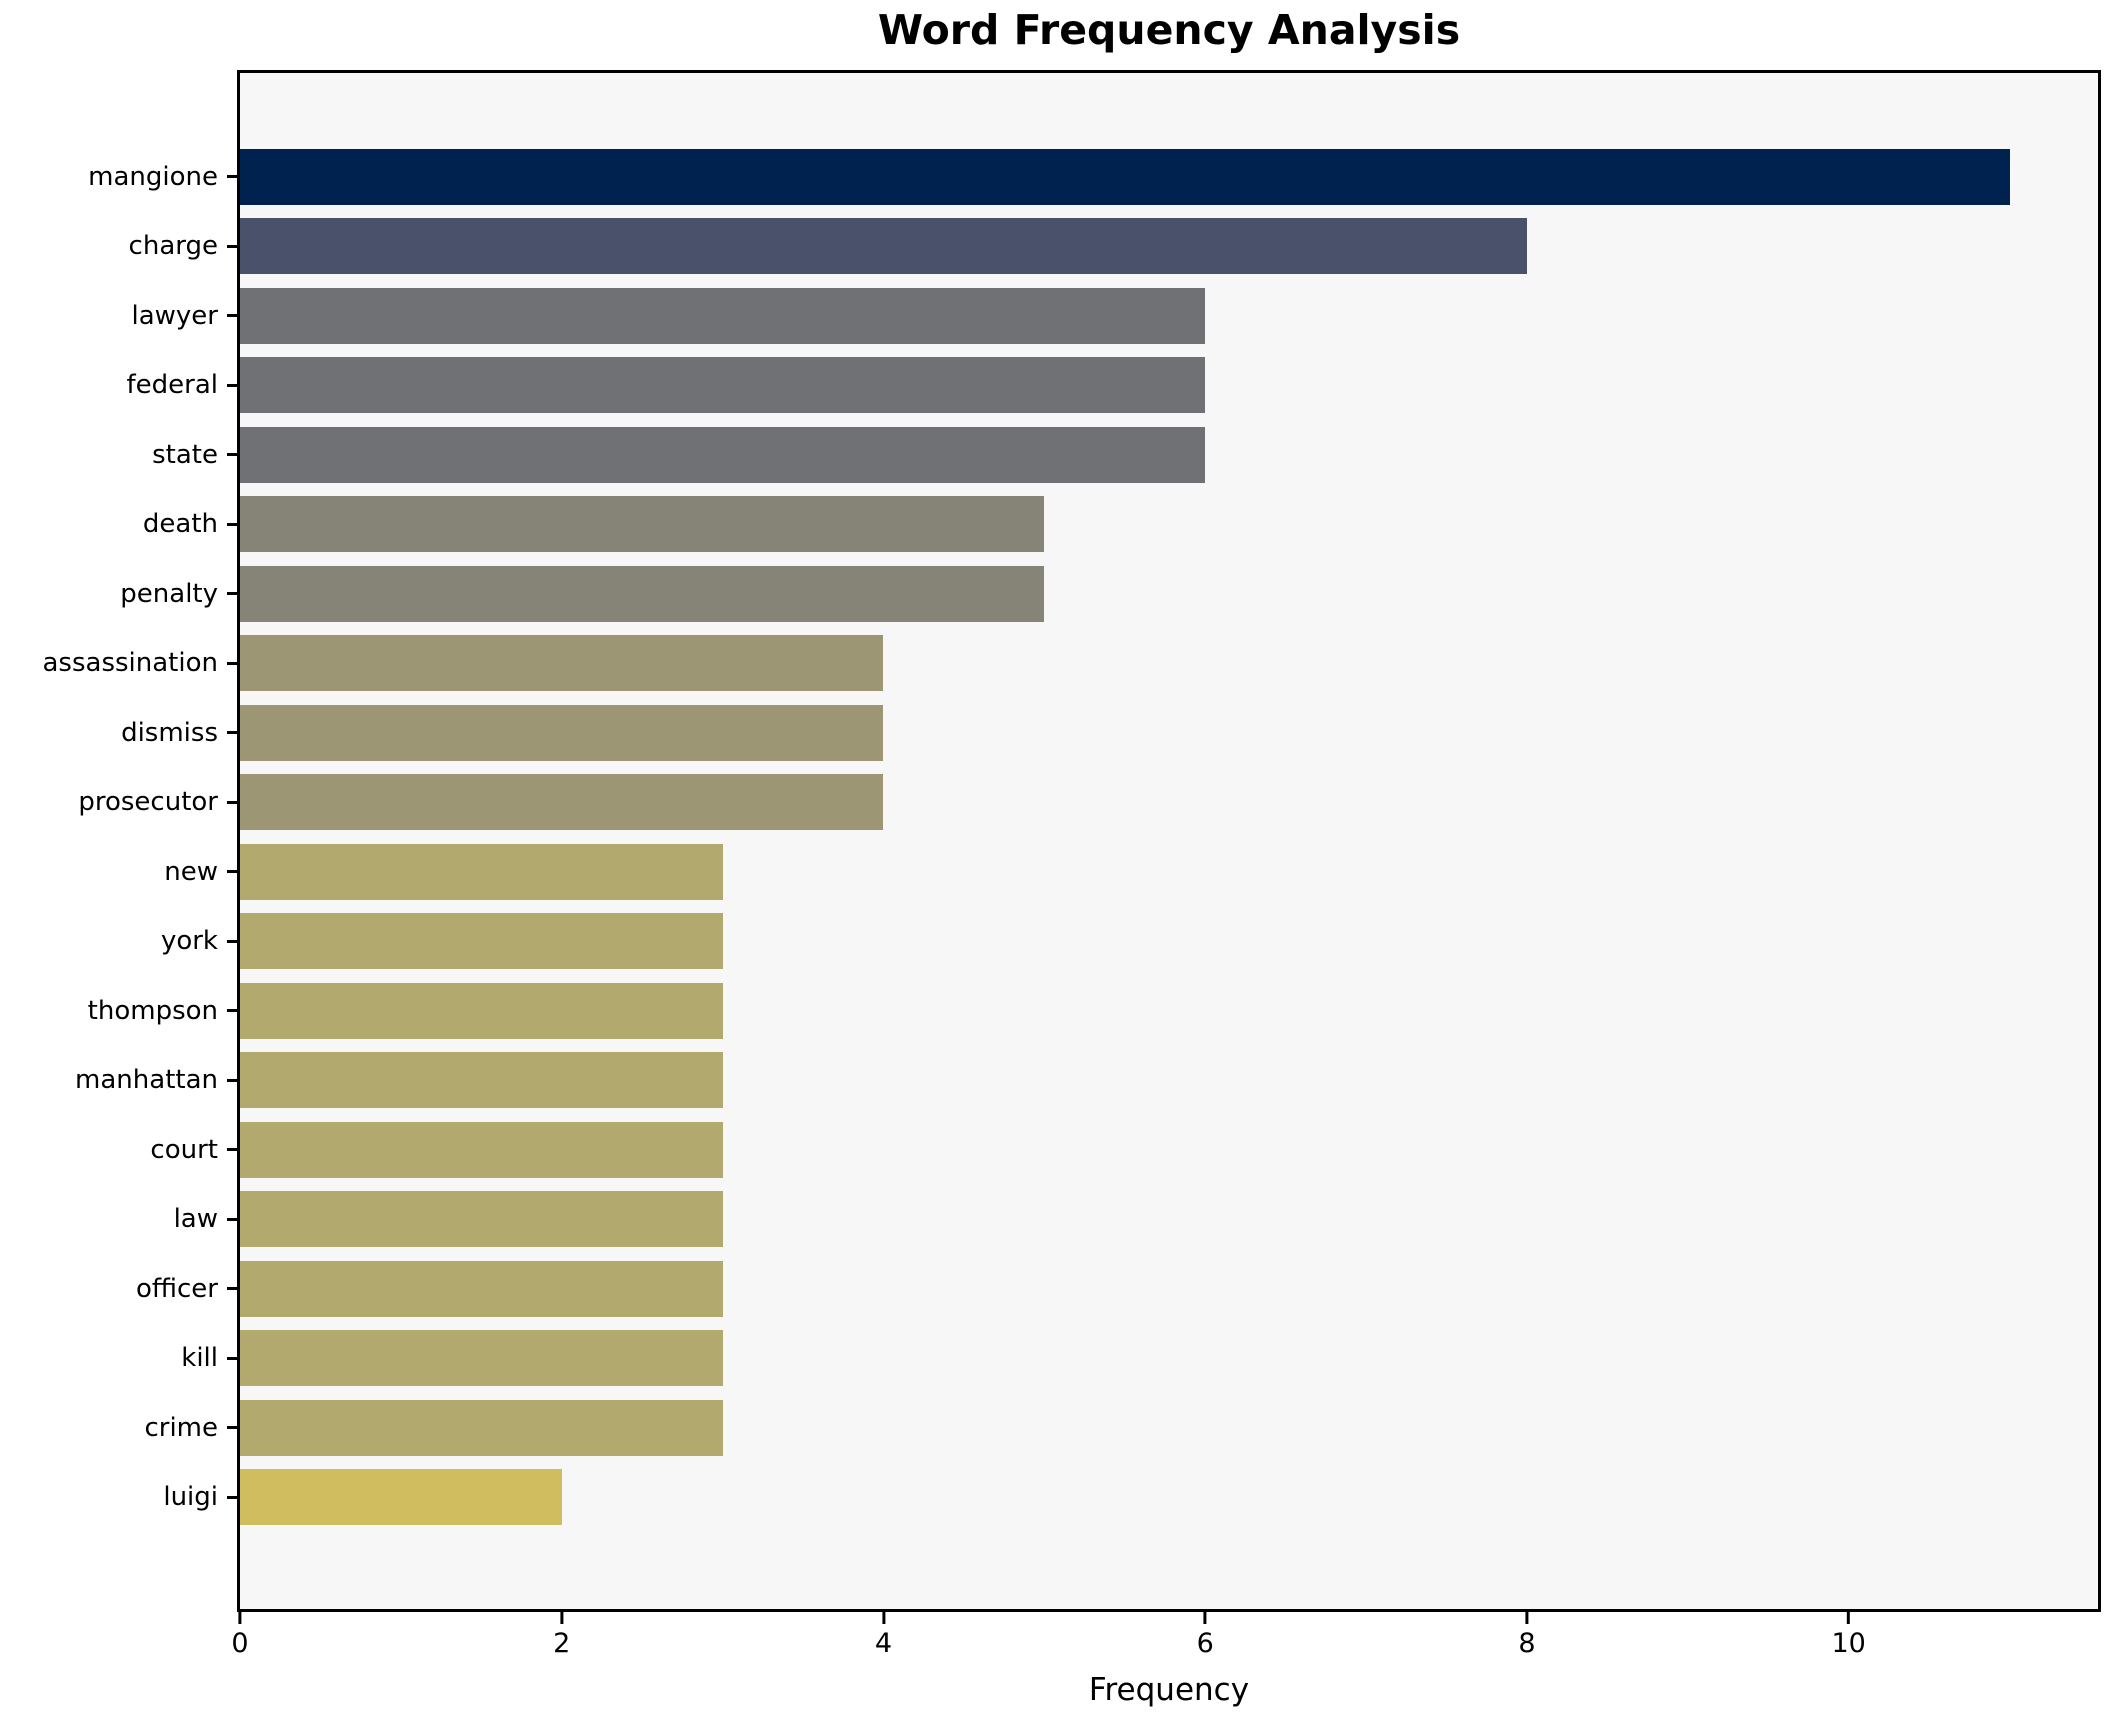  Describe the element at coordinates (118, 316) in the screenshot. I see `ytick-row: lawyer` at that location.